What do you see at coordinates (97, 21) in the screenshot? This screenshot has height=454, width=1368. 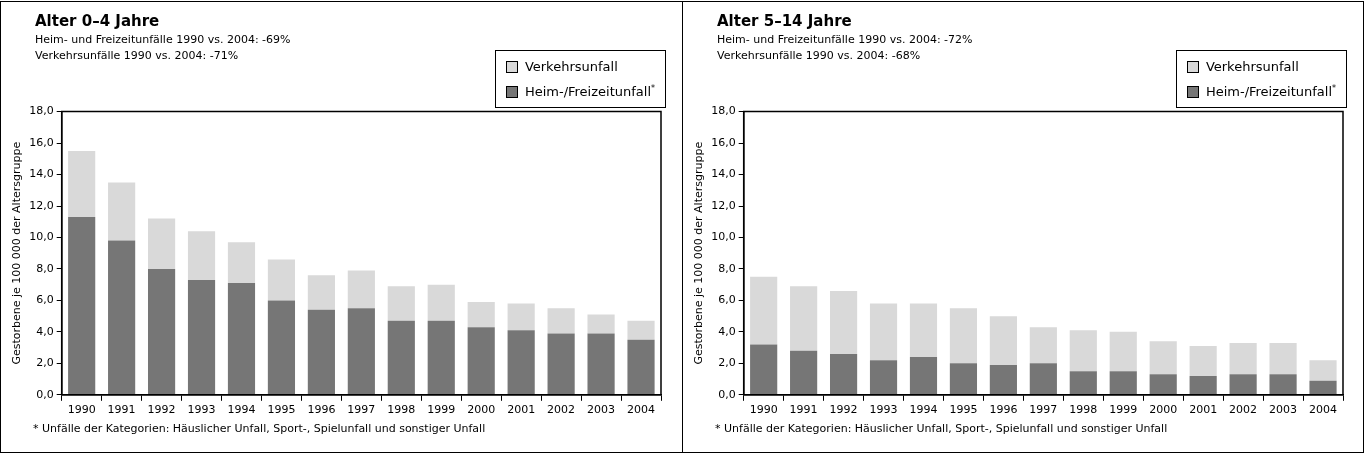 I see `chart-title: Alter 0–4 Jahre` at bounding box center [97, 21].